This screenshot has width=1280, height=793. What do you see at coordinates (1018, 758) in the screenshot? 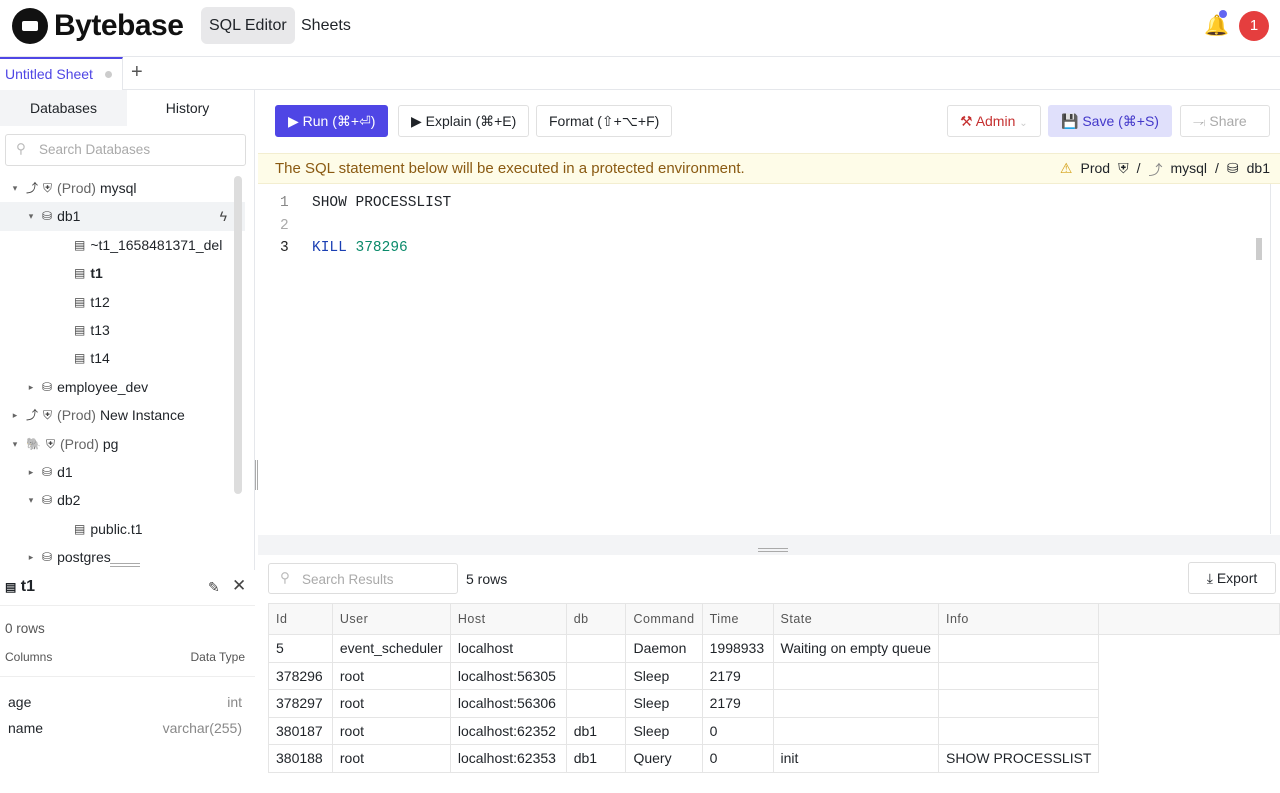
I see `table-cell: SHOW PROCESSLIST` at bounding box center [1018, 758].